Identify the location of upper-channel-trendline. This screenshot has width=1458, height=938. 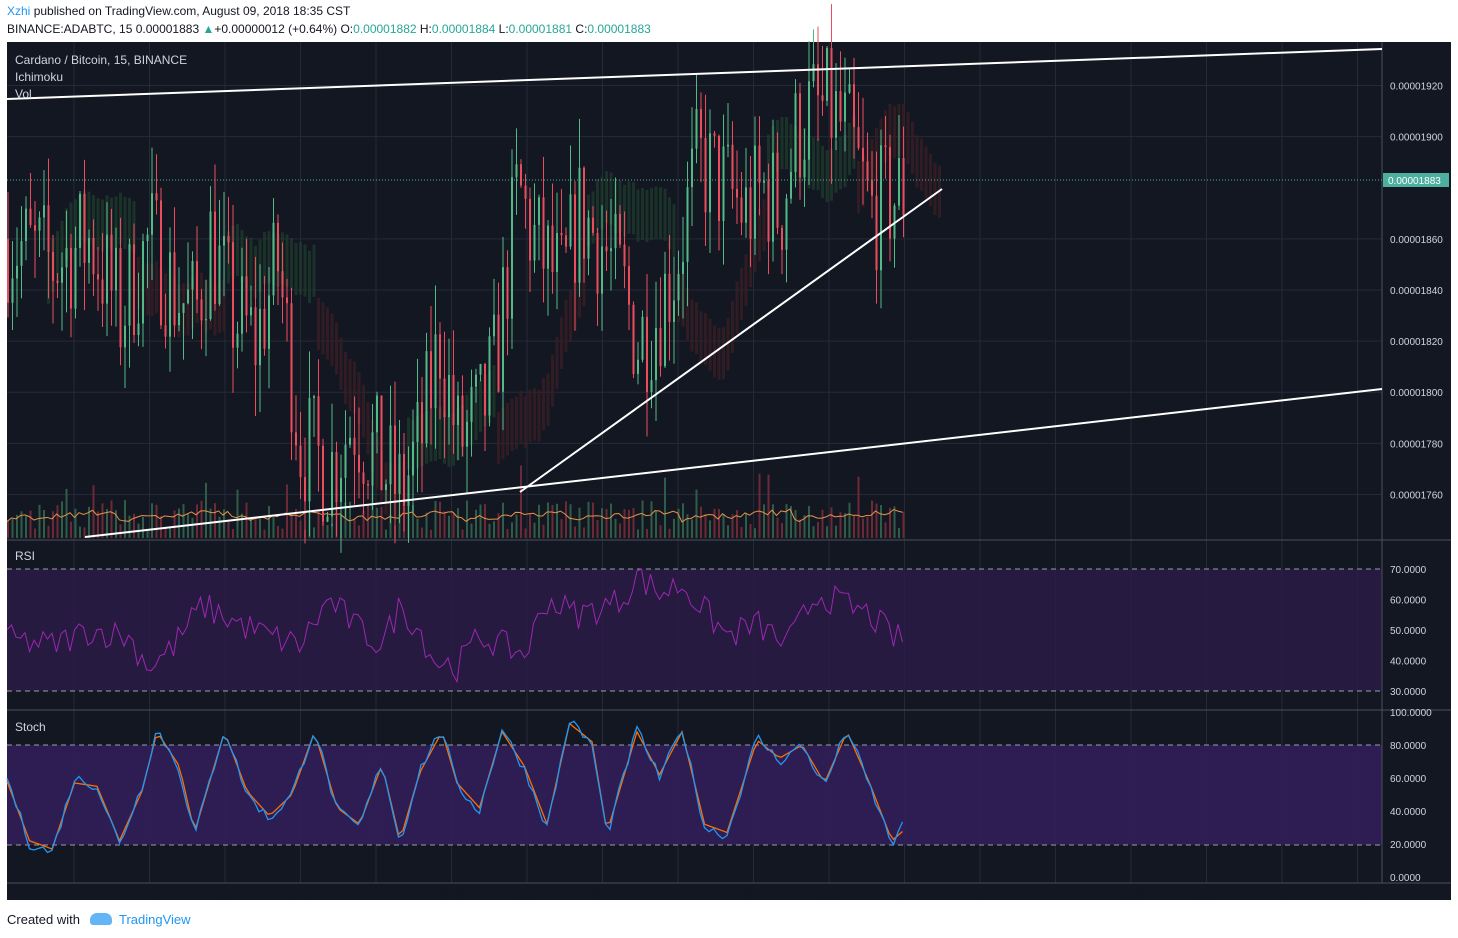
(694, 74).